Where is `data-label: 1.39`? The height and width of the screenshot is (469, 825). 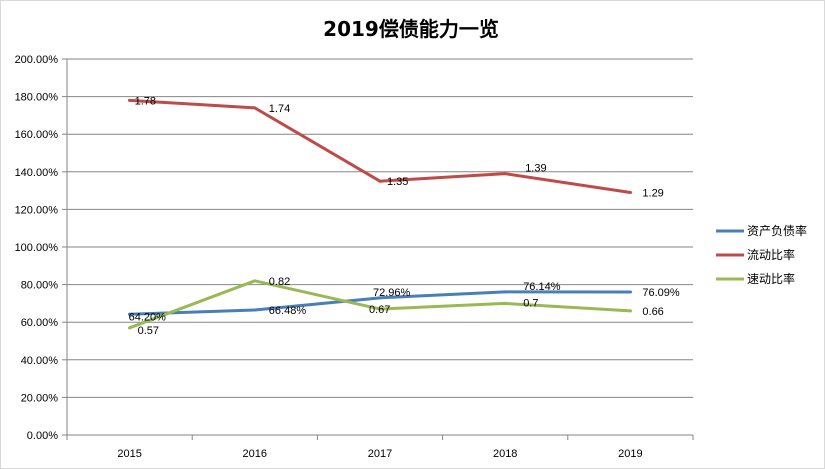
data-label: 1.39 is located at coordinates (535, 169).